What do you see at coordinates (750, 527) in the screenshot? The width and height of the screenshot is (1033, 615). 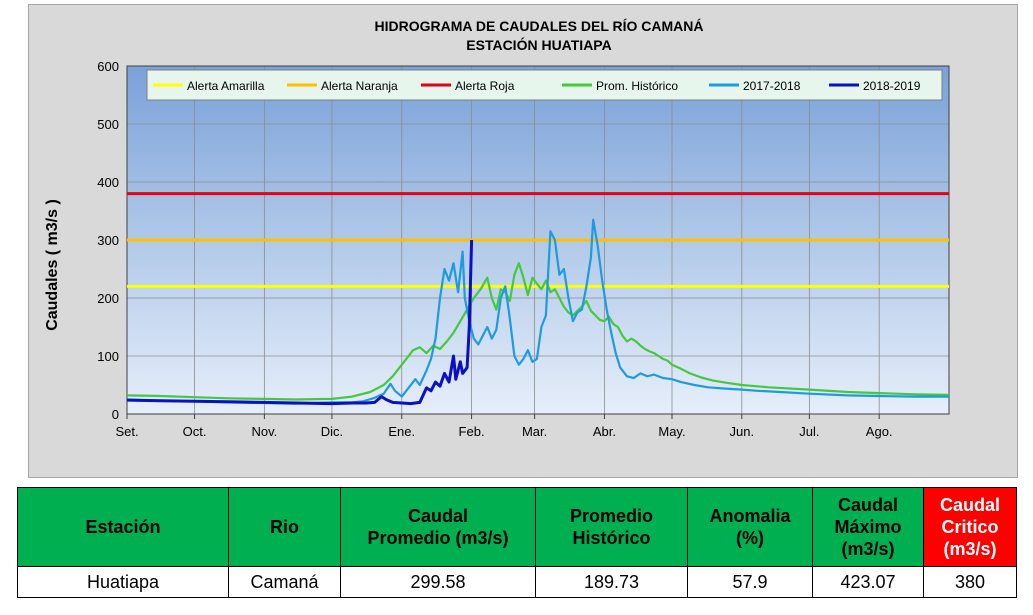 I see `header-anomalia: Anomalia (%)` at bounding box center [750, 527].